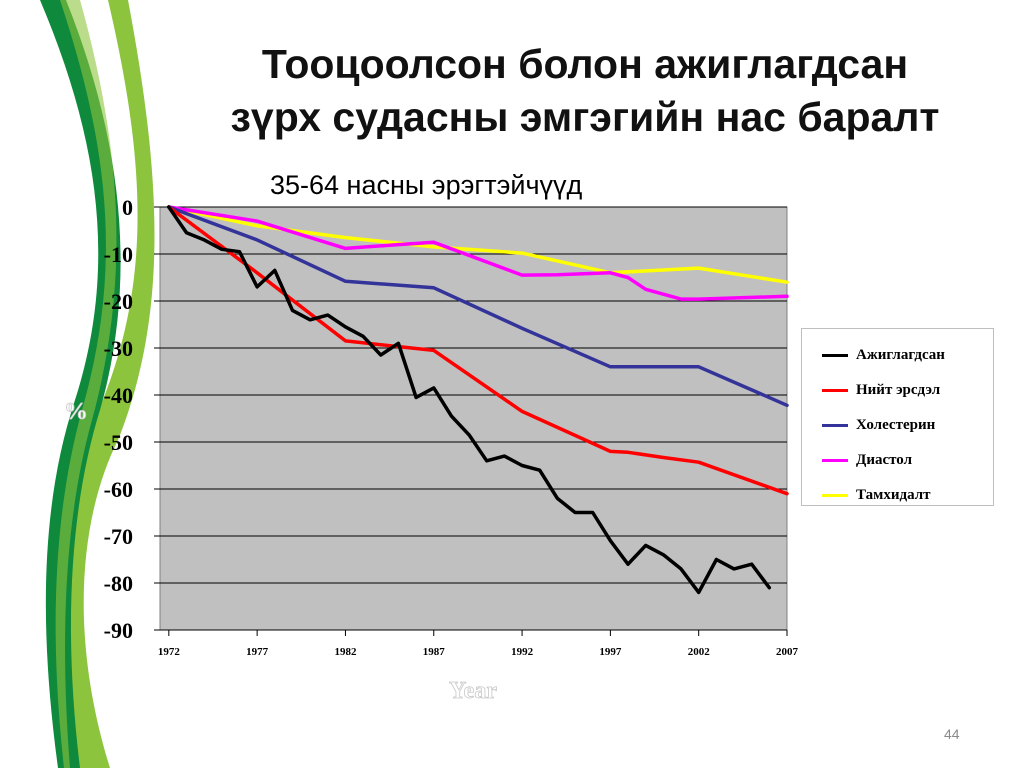  What do you see at coordinates (893, 494) in the screenshot?
I see `legend-label: Тамхидалт` at bounding box center [893, 494].